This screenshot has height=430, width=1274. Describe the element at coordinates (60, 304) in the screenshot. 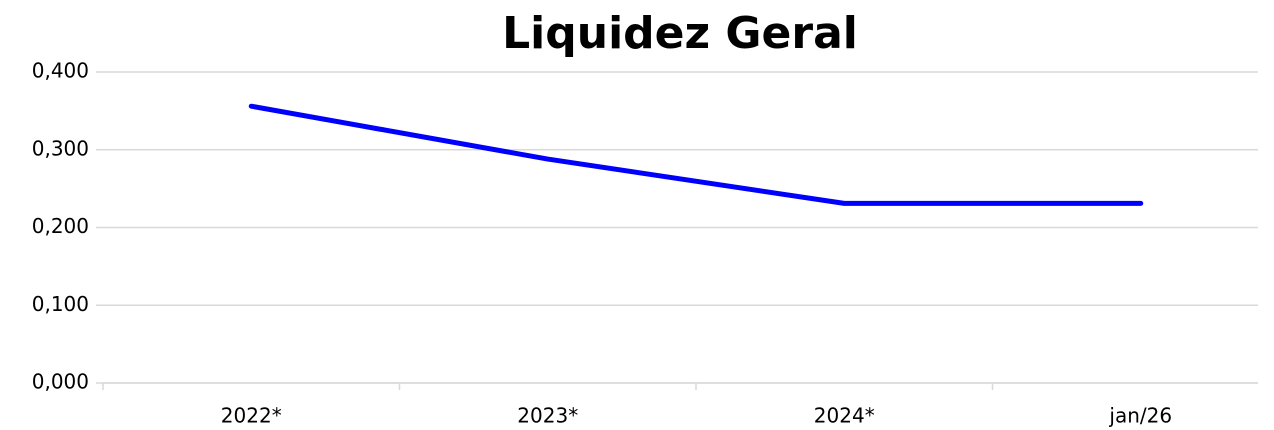

I see `y-tick-label: 0,100` at that location.